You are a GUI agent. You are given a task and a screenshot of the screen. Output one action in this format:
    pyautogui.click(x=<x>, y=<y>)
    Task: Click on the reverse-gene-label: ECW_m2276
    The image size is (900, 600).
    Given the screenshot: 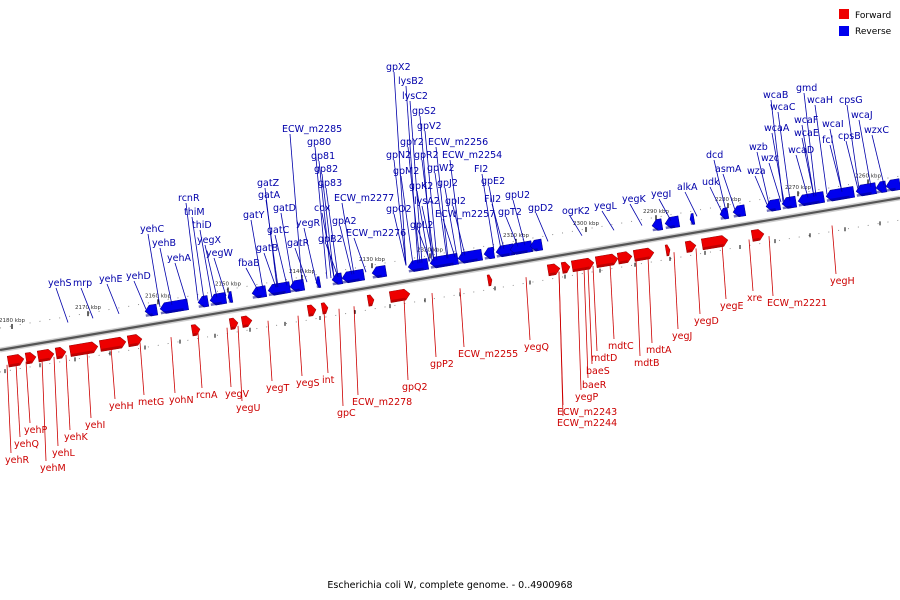 What is the action you would take?
    pyautogui.click(x=376, y=233)
    